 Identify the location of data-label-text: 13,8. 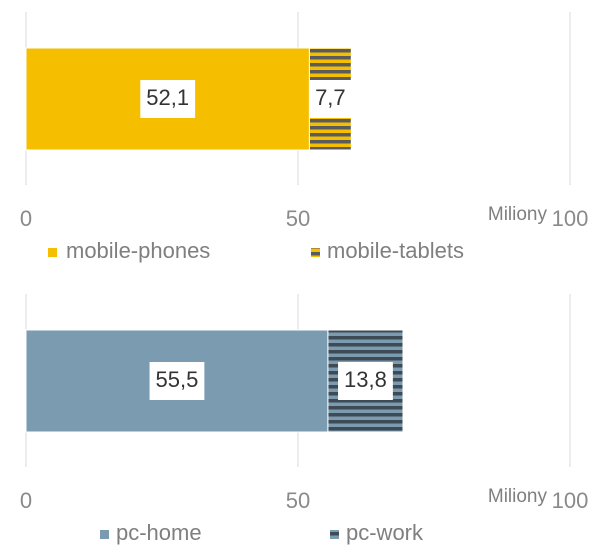
(365, 379).